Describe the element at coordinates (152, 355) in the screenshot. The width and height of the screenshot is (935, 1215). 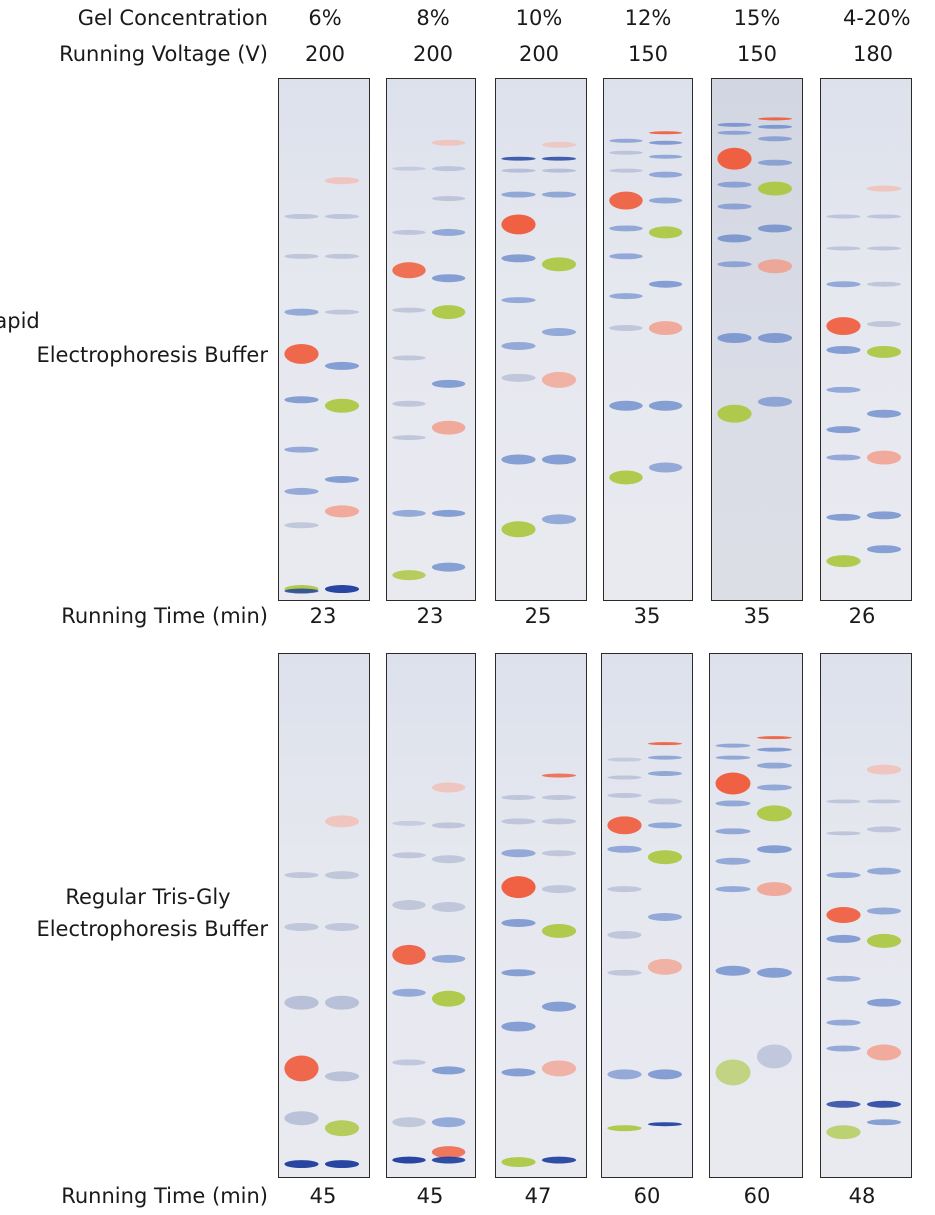
I see `rapid-label-line2: Electrophoresis Buffer` at that location.